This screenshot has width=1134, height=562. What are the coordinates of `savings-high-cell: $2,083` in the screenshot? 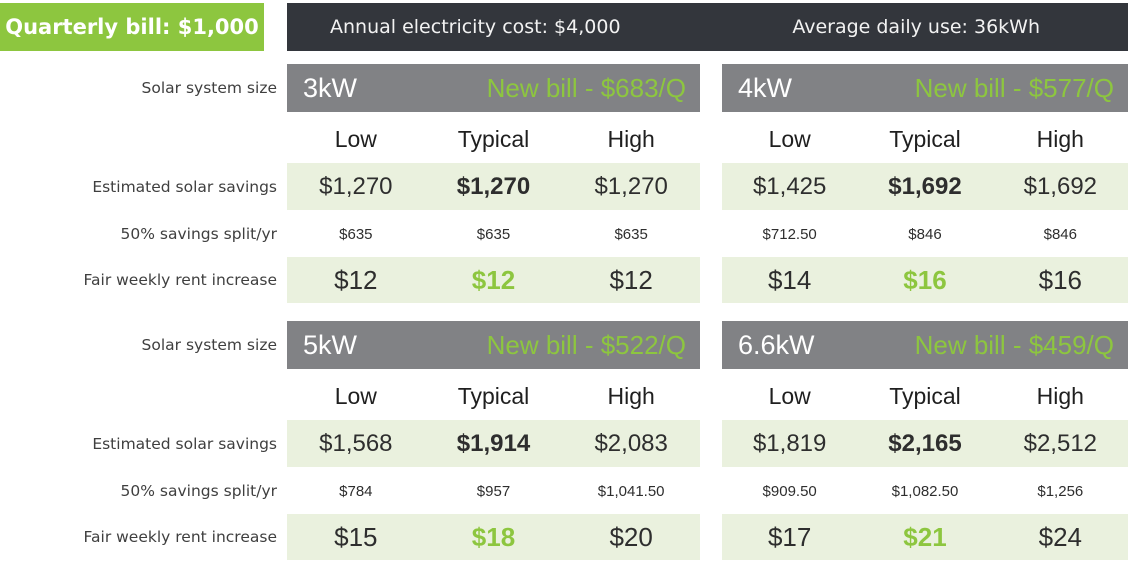 It's located at (631, 443).